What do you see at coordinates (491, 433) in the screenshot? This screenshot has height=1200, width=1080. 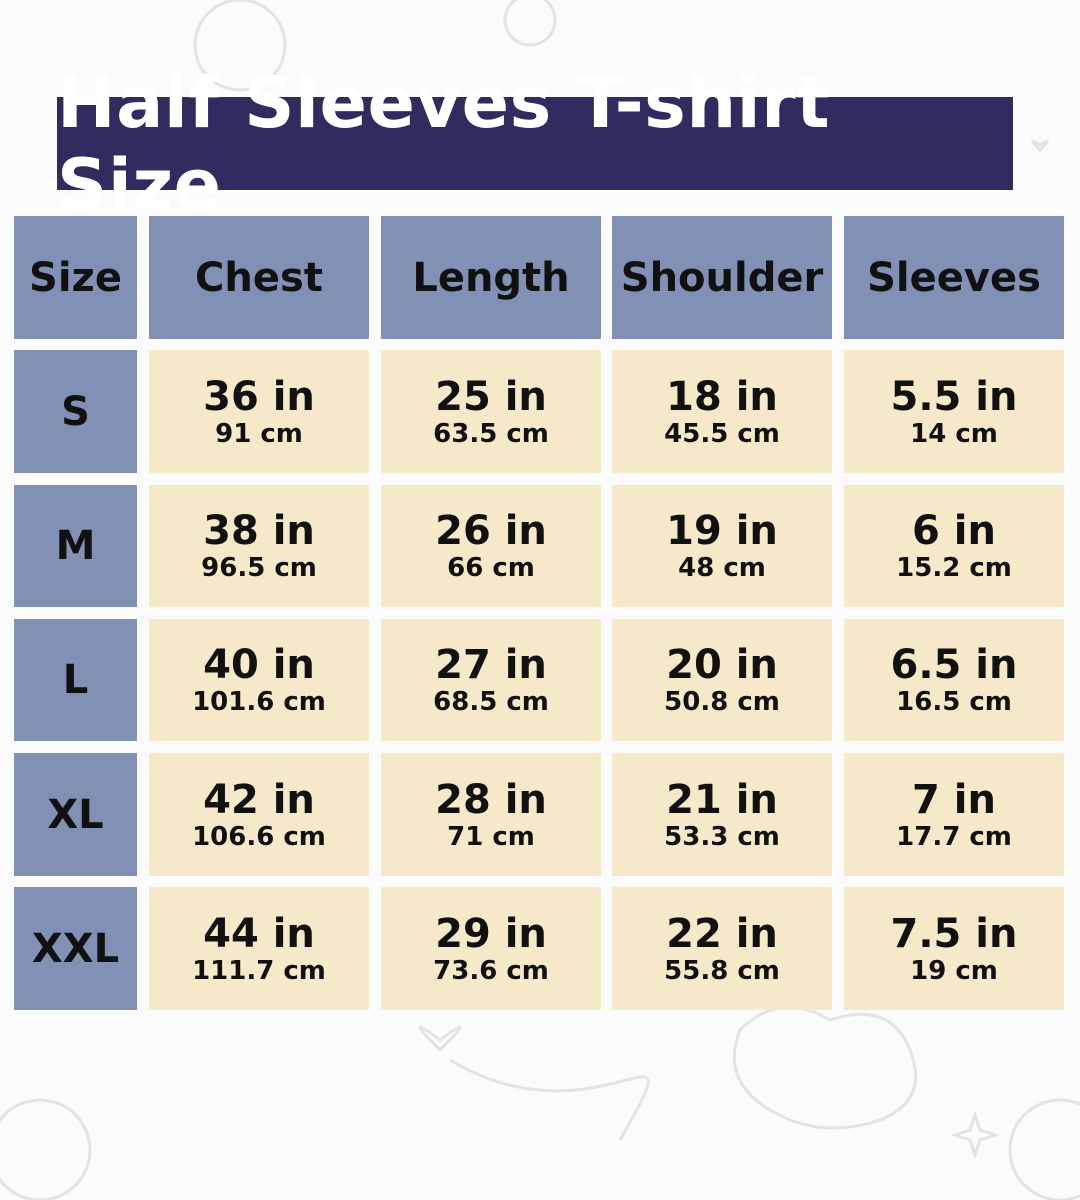 I see `cm-value: 63.5 cm` at bounding box center [491, 433].